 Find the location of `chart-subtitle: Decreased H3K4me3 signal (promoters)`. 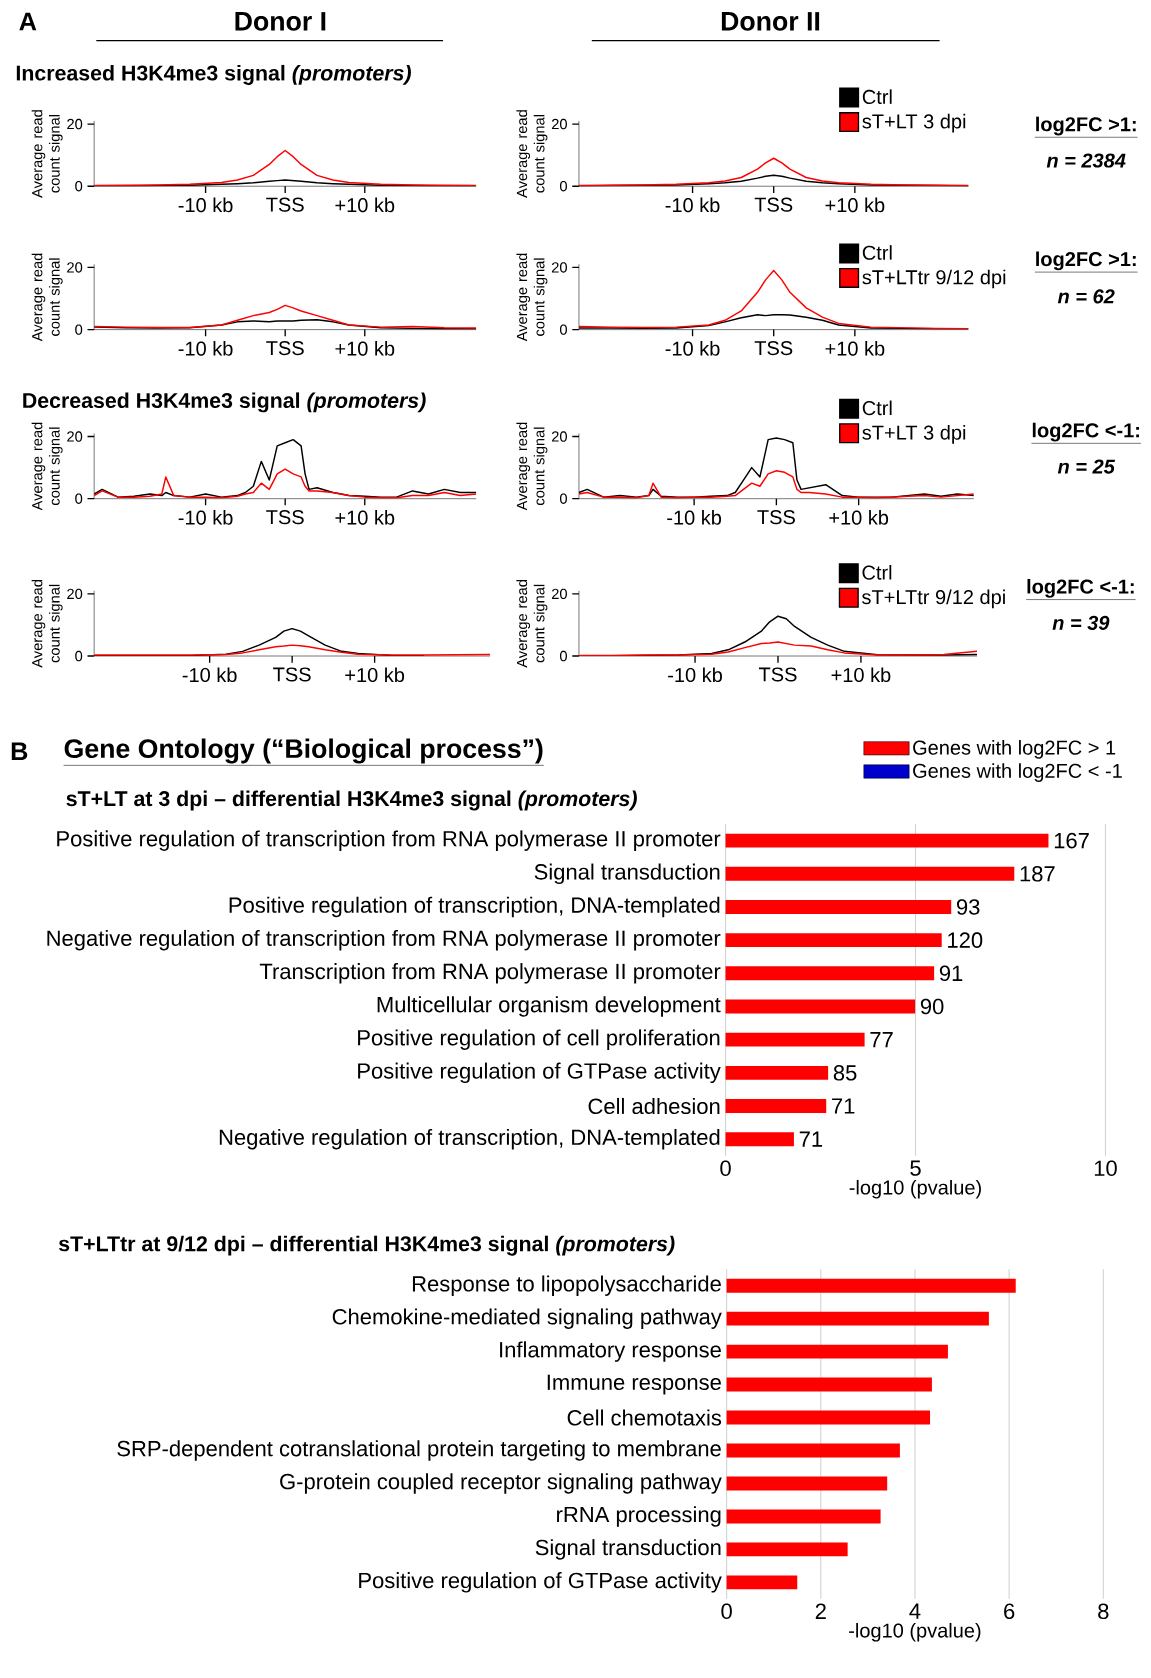

chart-subtitle: Decreased H3K4me3 signal (promoters) is located at coordinates (224, 402).